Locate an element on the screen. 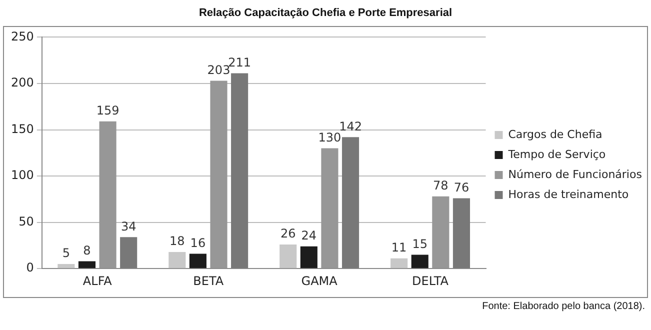 Image resolution: width=651 pixels, height=330 pixels. x-tick-label: BETA is located at coordinates (208, 281).